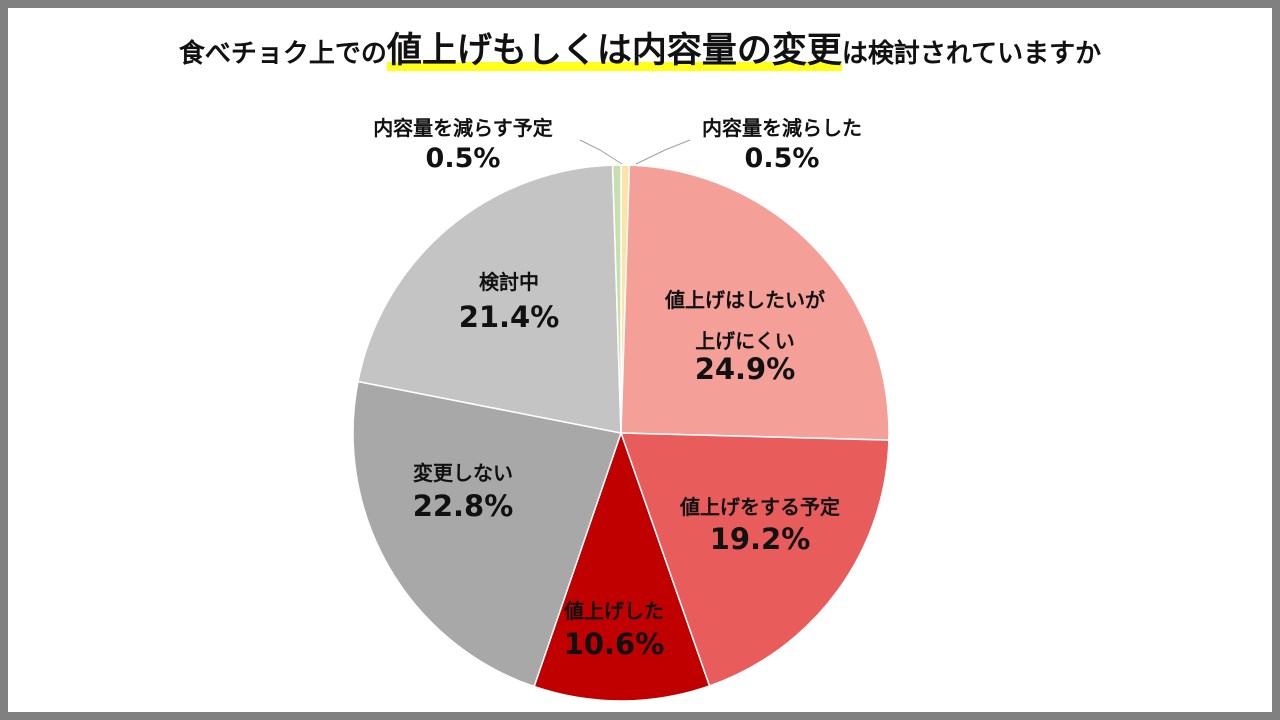  What do you see at coordinates (745, 341) in the screenshot?
I see `slice-label-2-line-2: 上げにくい` at bounding box center [745, 341].